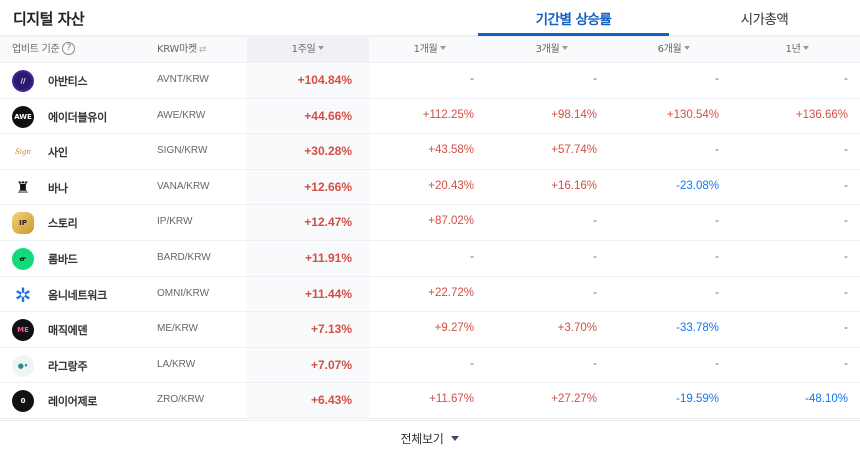 The height and width of the screenshot is (454, 860). I want to click on column-1month: 1개월, so click(430, 49).